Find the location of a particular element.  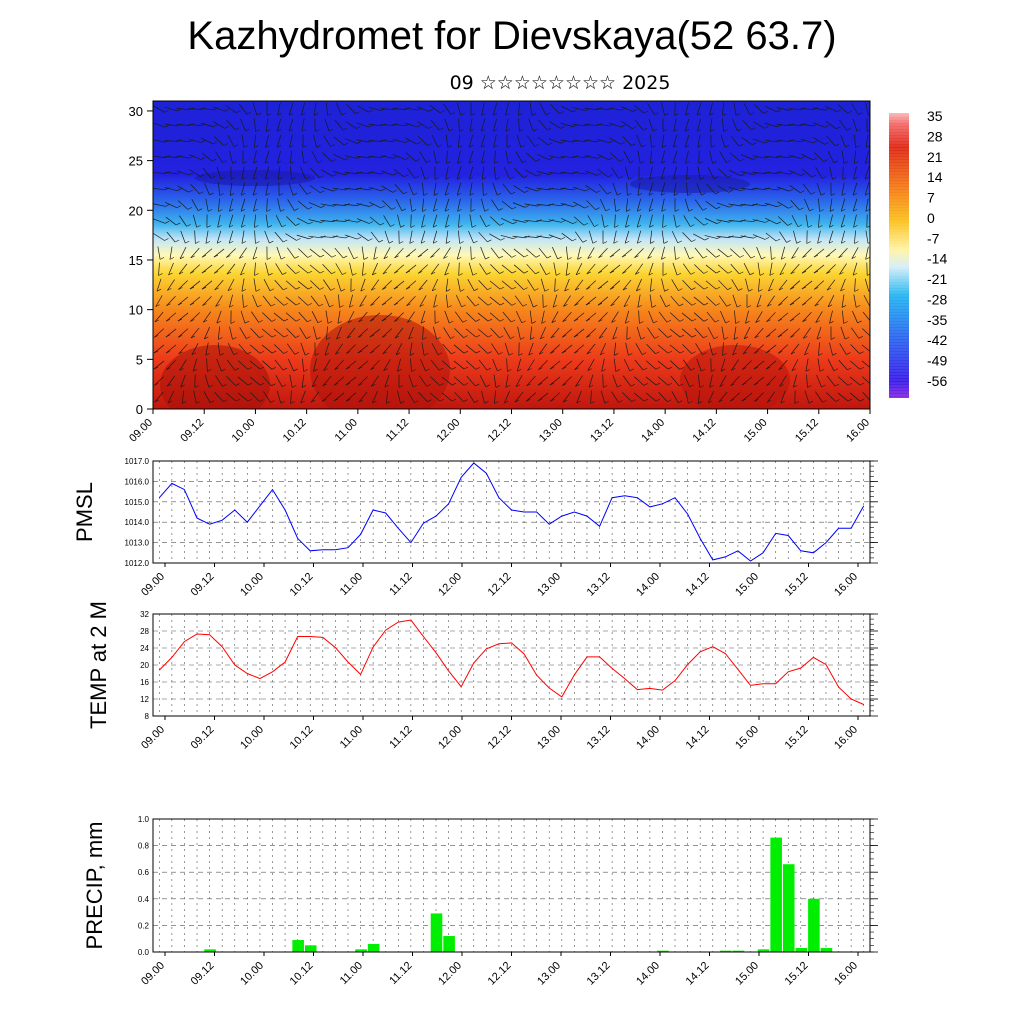

x-tick-label: 09.12 is located at coordinates (203, 738).